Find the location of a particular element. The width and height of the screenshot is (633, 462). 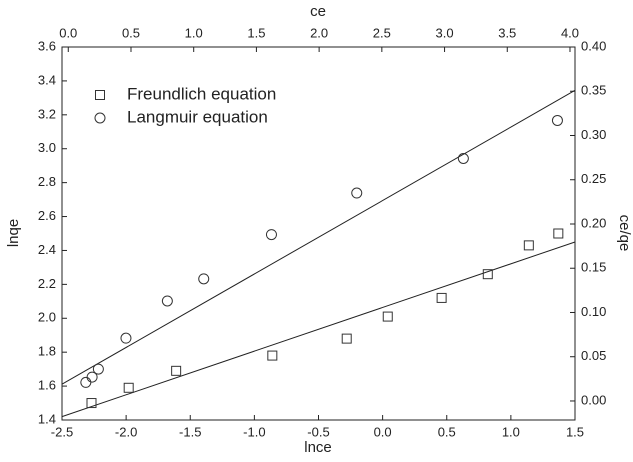

x-tick-label: 1.5 is located at coordinates (575, 431).